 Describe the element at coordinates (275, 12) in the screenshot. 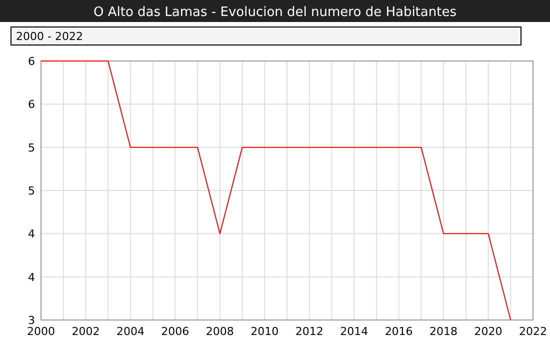

I see `chart-title: O Alto das Lamas - Evolucion del numero de Habitantes` at that location.